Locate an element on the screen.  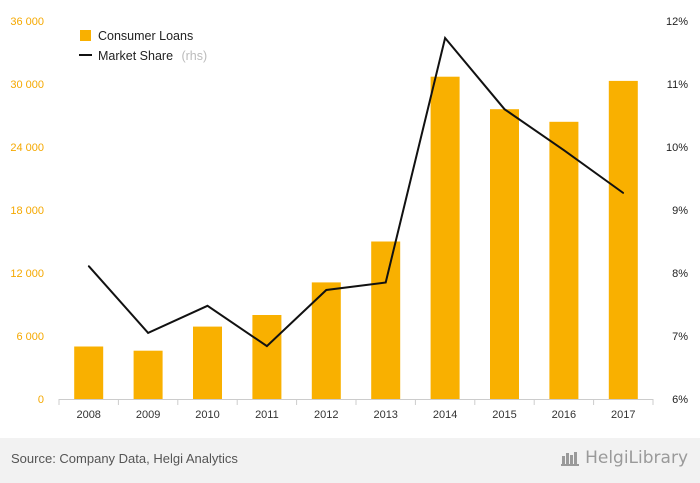
y-left-tick-label: 6 000 is located at coordinates (30, 337).